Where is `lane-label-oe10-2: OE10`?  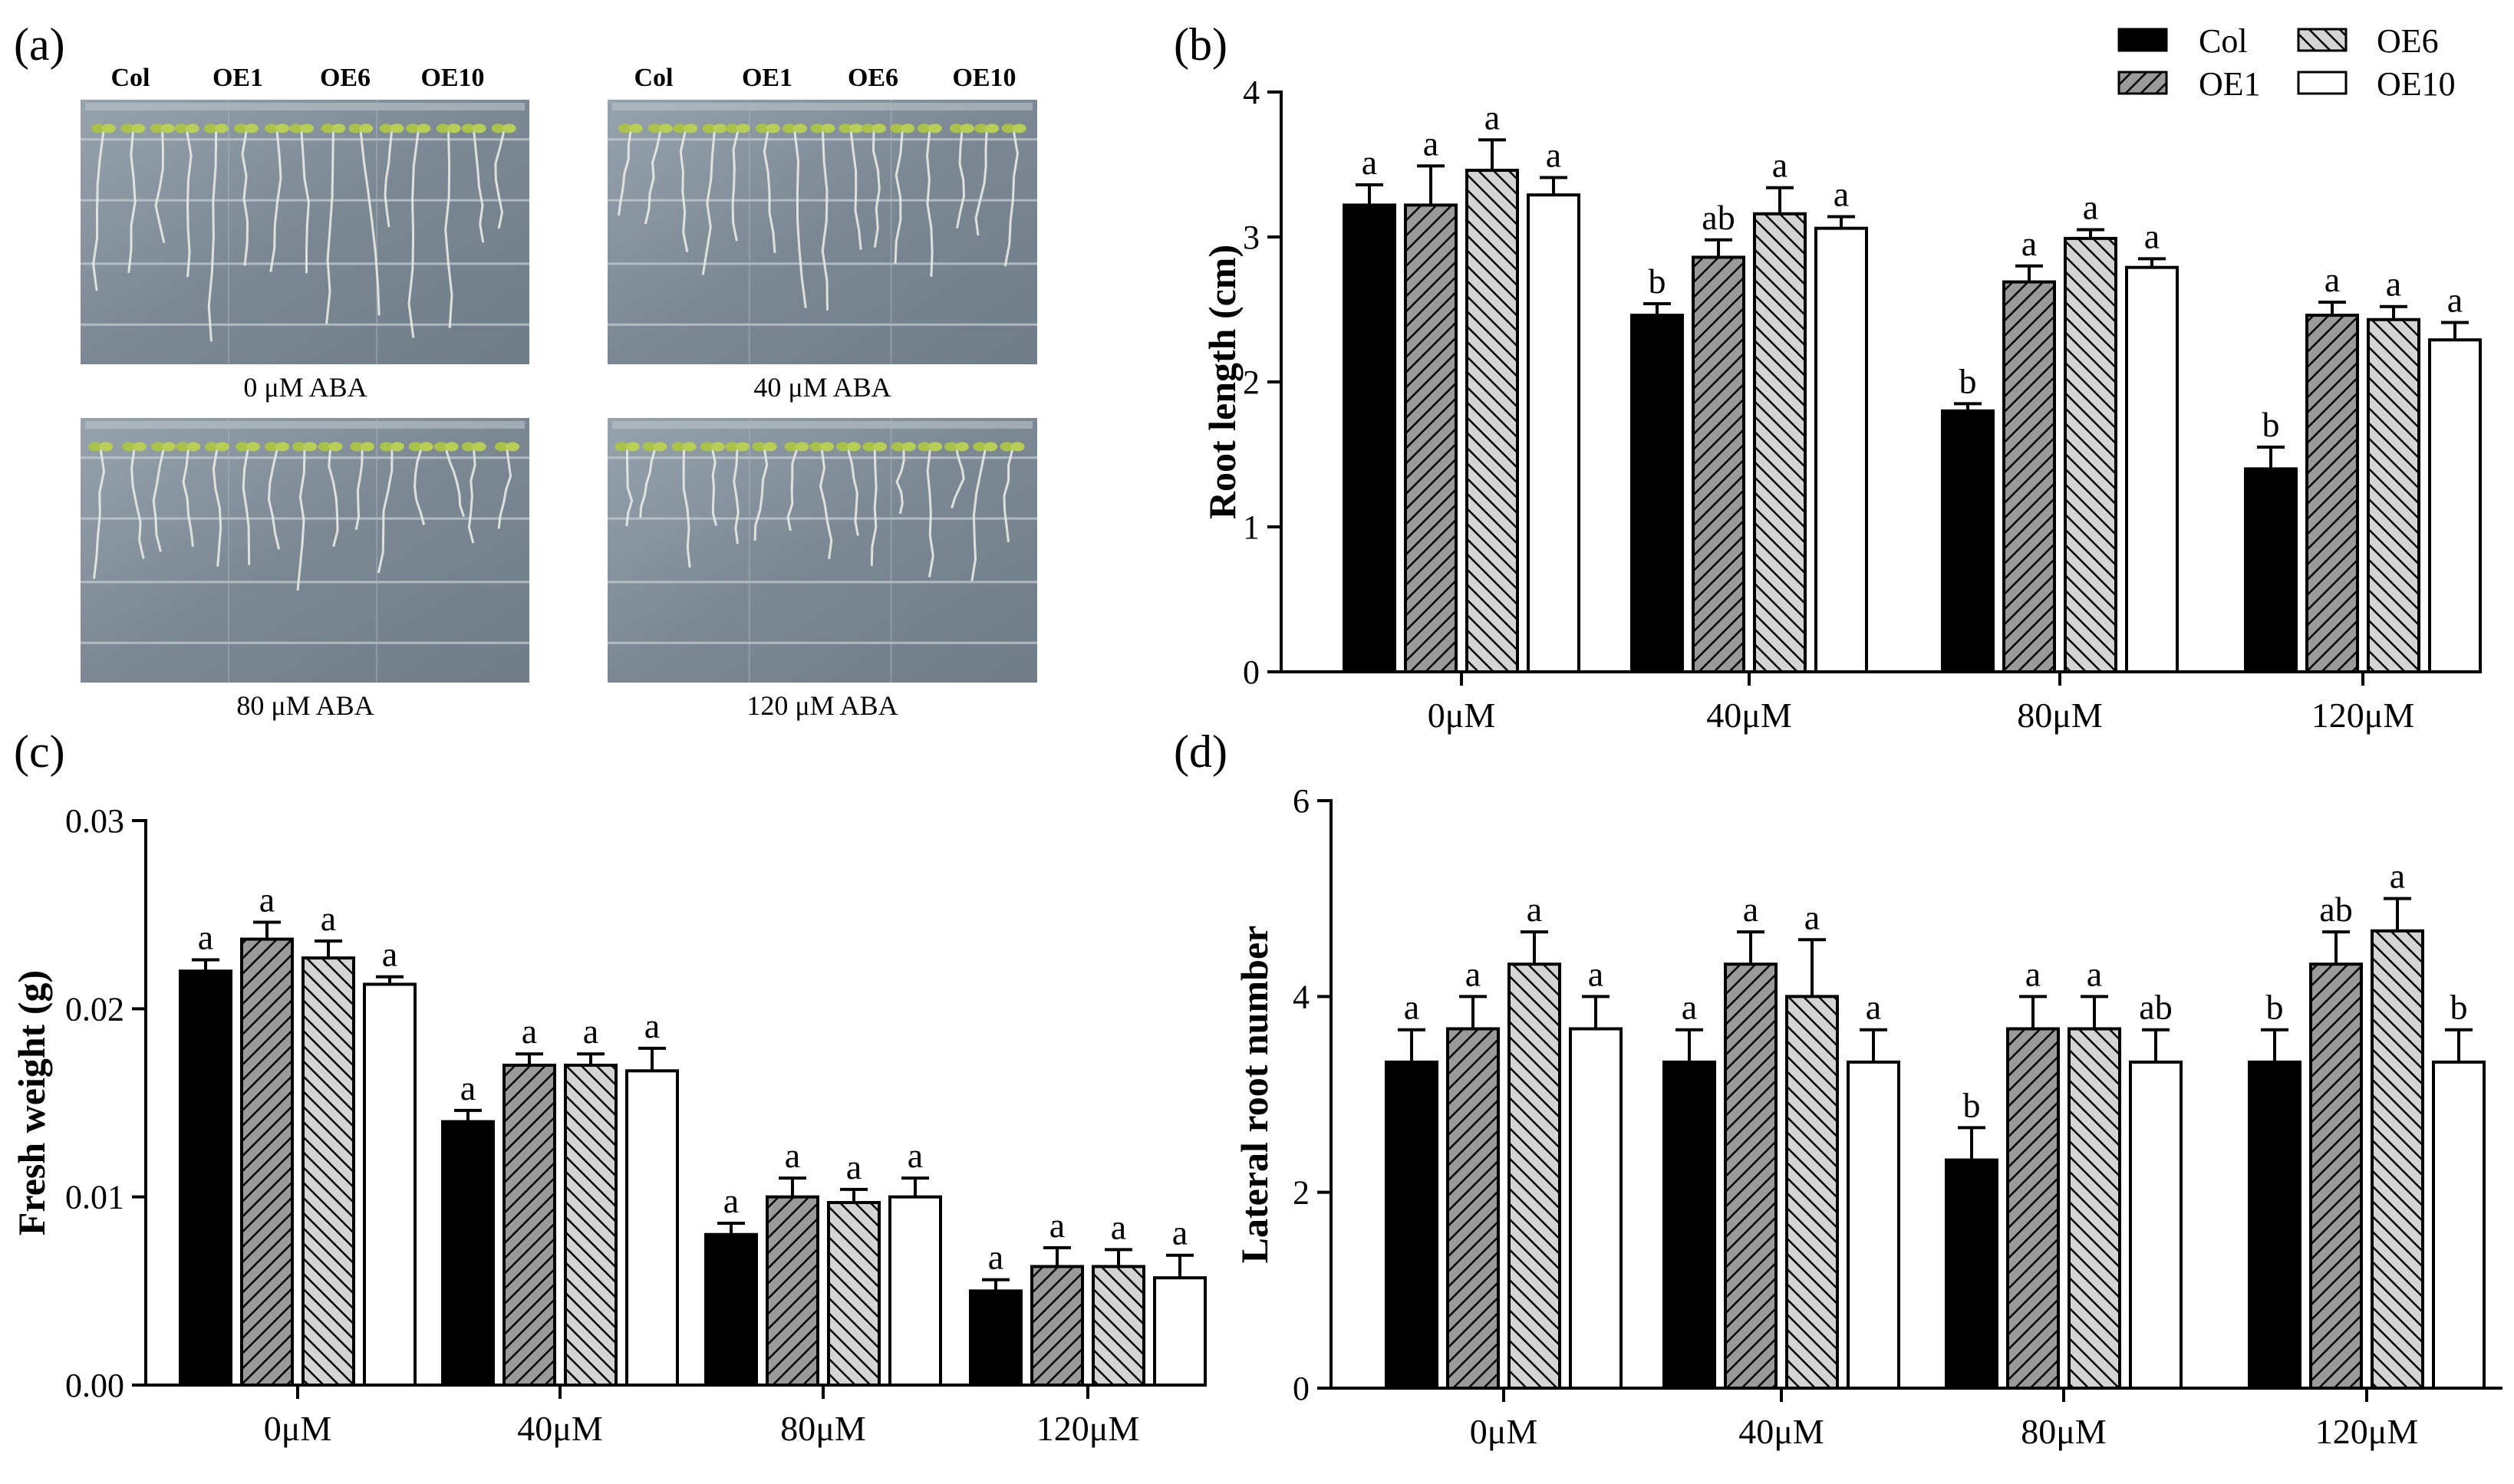 lane-label-oe10-2: OE10 is located at coordinates (984, 78).